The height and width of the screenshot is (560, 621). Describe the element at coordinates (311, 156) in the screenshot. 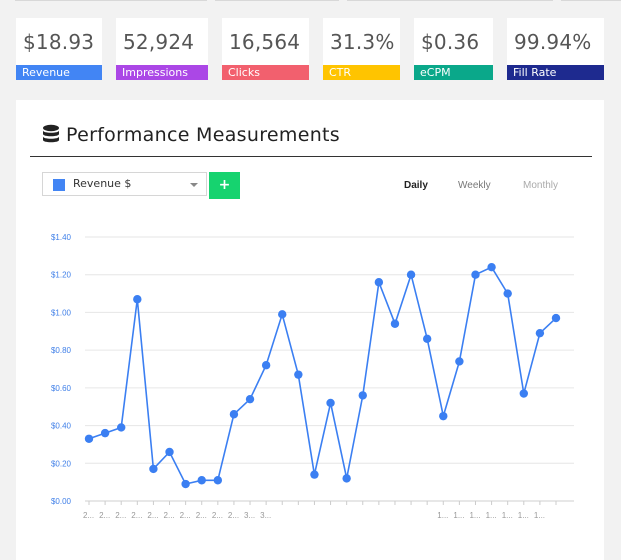

I see `title-divider` at that location.